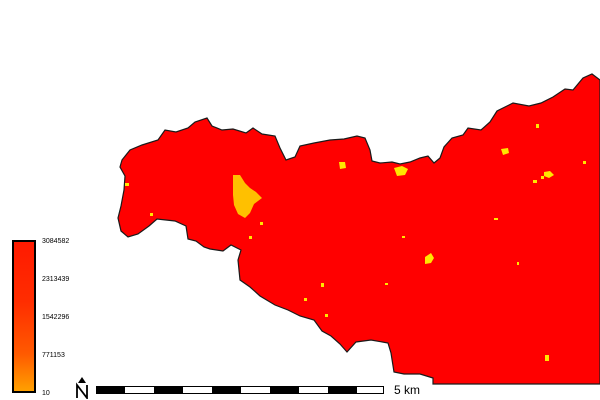 The height and width of the screenshot is (400, 600). What do you see at coordinates (56, 241) in the screenshot?
I see `legend-tick-max: 3084582` at bounding box center [56, 241].